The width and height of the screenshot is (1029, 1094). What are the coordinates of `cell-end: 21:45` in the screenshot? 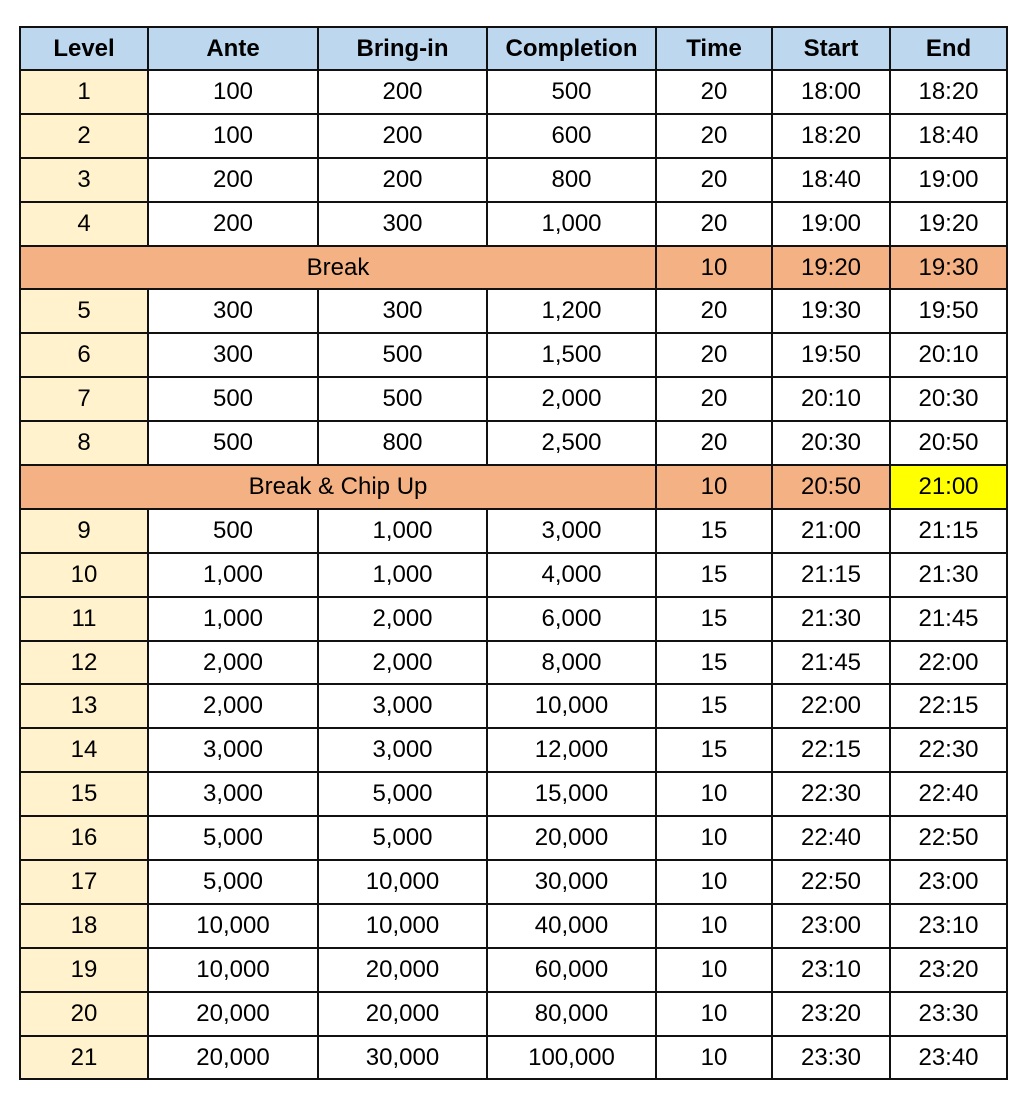 It's located at (948, 618).